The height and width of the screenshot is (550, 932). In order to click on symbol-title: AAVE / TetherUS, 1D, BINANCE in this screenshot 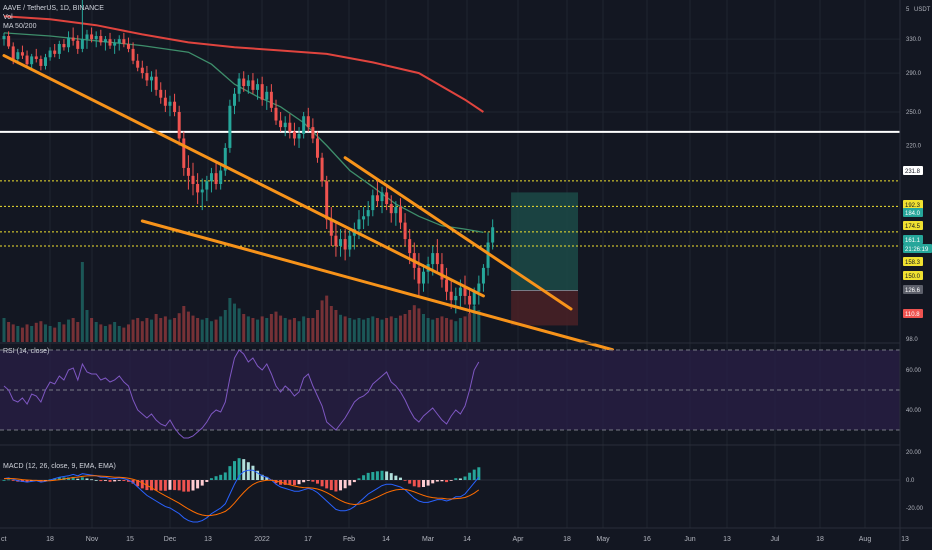, I will do `click(53, 8)`.